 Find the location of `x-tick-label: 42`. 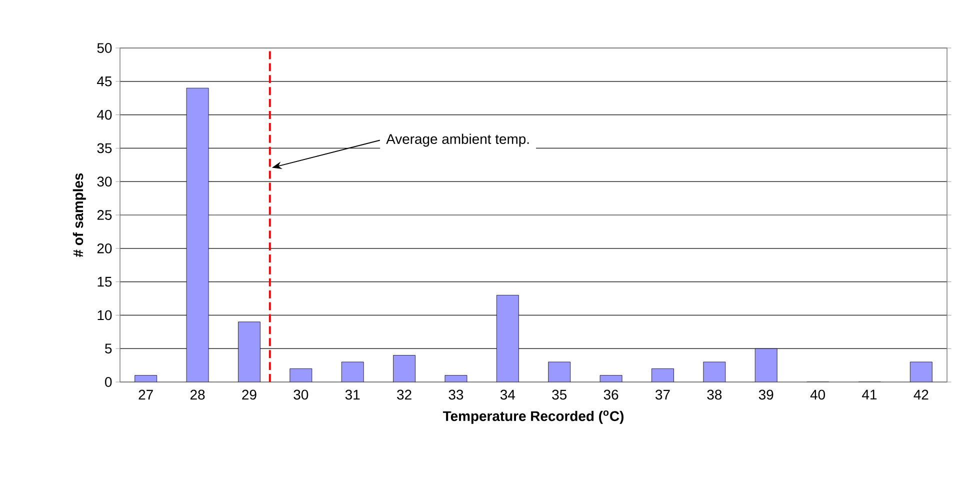

x-tick-label: 42 is located at coordinates (921, 395).